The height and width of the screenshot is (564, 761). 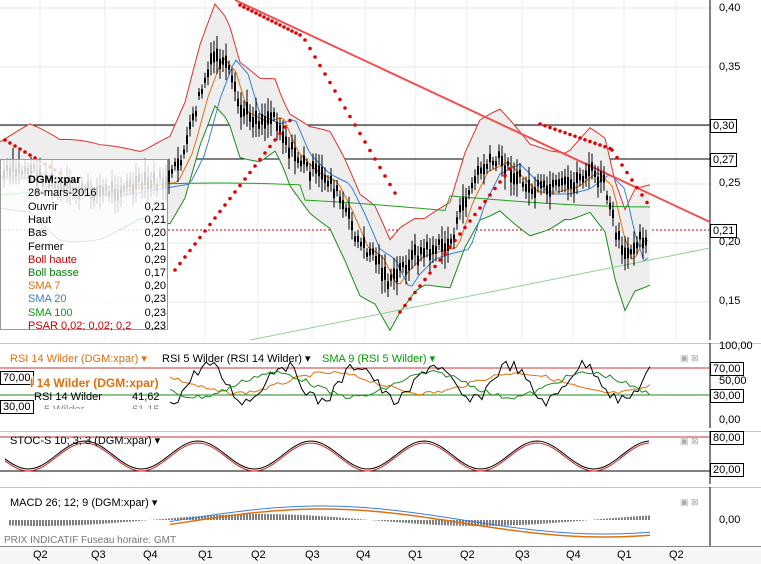 What do you see at coordinates (522, 555) in the screenshot?
I see `x-axis-label: Q3` at bounding box center [522, 555].